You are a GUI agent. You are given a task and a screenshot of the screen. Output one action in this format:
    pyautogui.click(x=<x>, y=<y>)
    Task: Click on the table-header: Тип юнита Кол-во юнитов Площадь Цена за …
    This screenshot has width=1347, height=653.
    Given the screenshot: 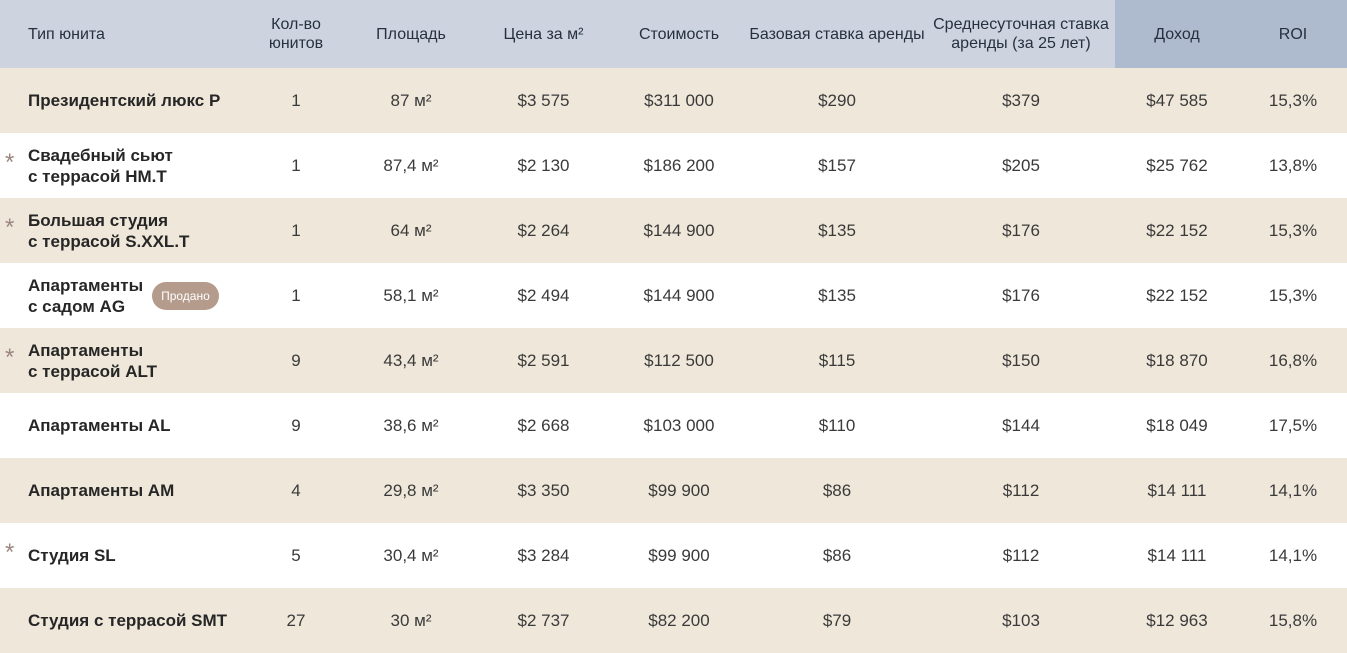 What is the action you would take?
    pyautogui.click(x=673, y=34)
    